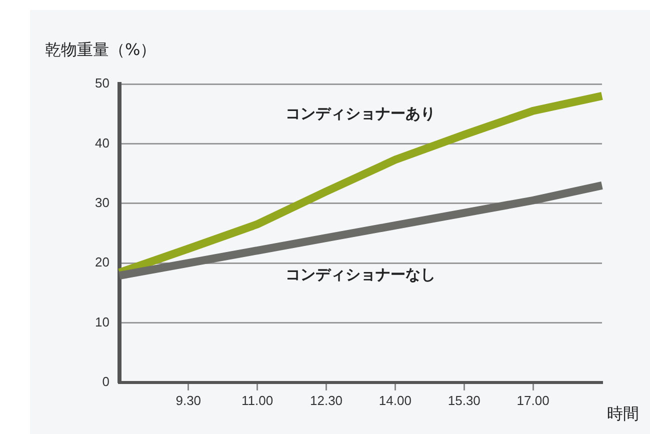 The width and height of the screenshot is (650, 434). I want to click on y-tick-label: 30, so click(102, 202).